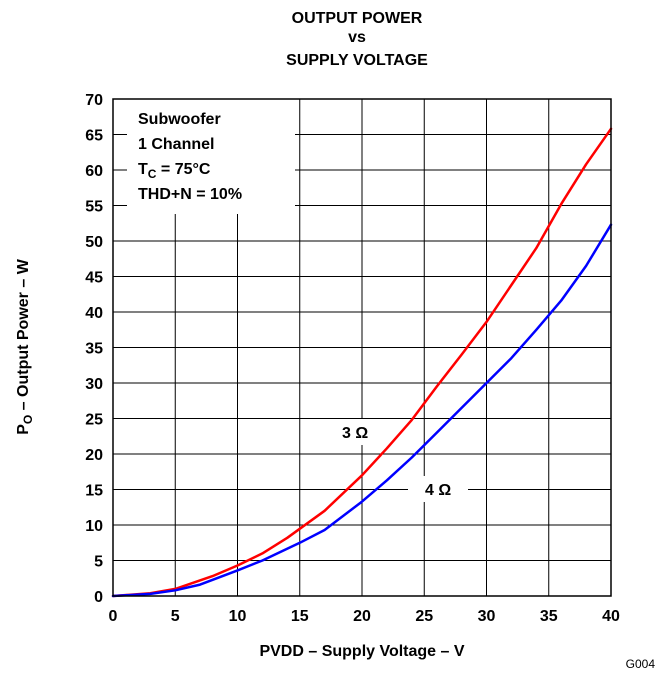  I want to click on y-tick-label: 0, so click(98, 597).